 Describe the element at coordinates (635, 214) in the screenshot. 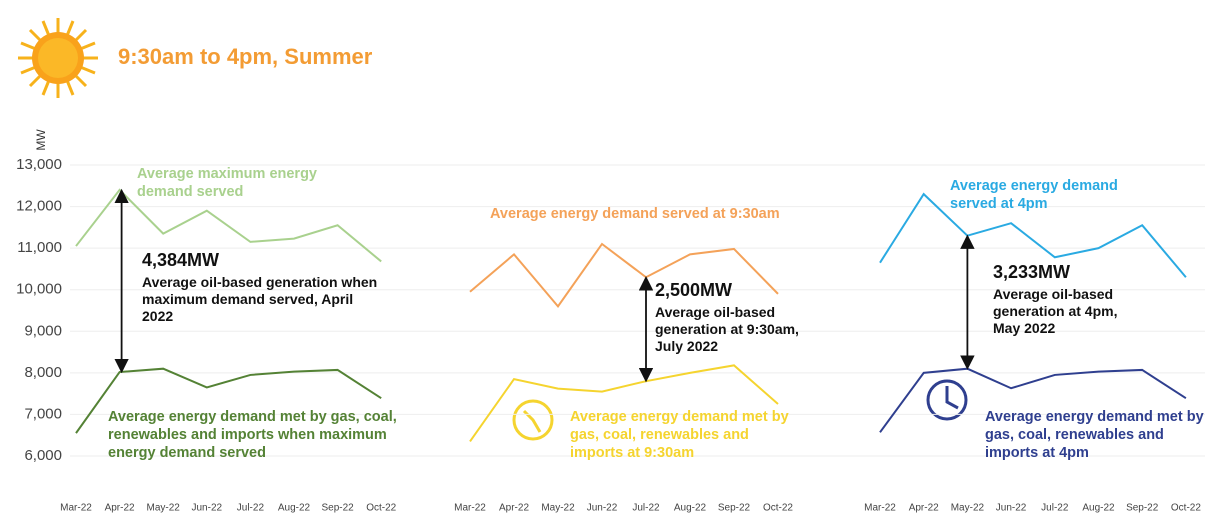

I see `series-label: Average energy demand served at 9:30am` at that location.